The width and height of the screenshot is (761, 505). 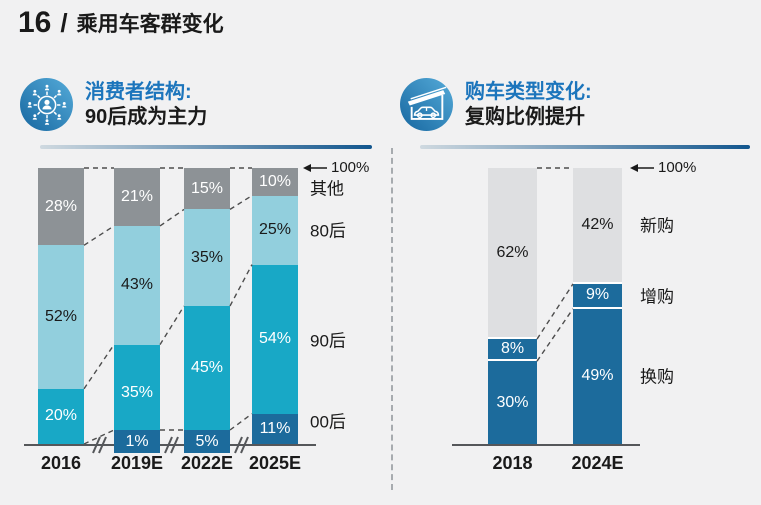 What do you see at coordinates (146, 117) in the screenshot?
I see `heading-main-consumers: 90后成为主力` at bounding box center [146, 117].